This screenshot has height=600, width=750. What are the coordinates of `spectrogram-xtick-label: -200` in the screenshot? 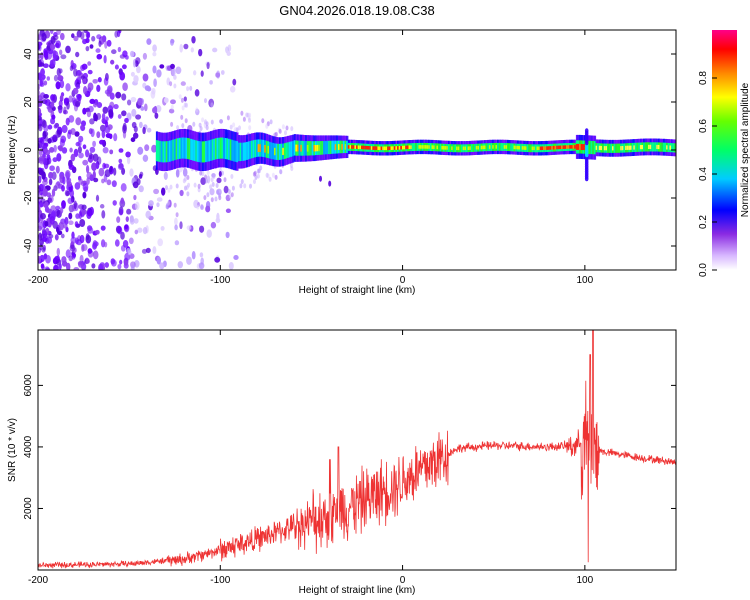 It's located at (38, 280).